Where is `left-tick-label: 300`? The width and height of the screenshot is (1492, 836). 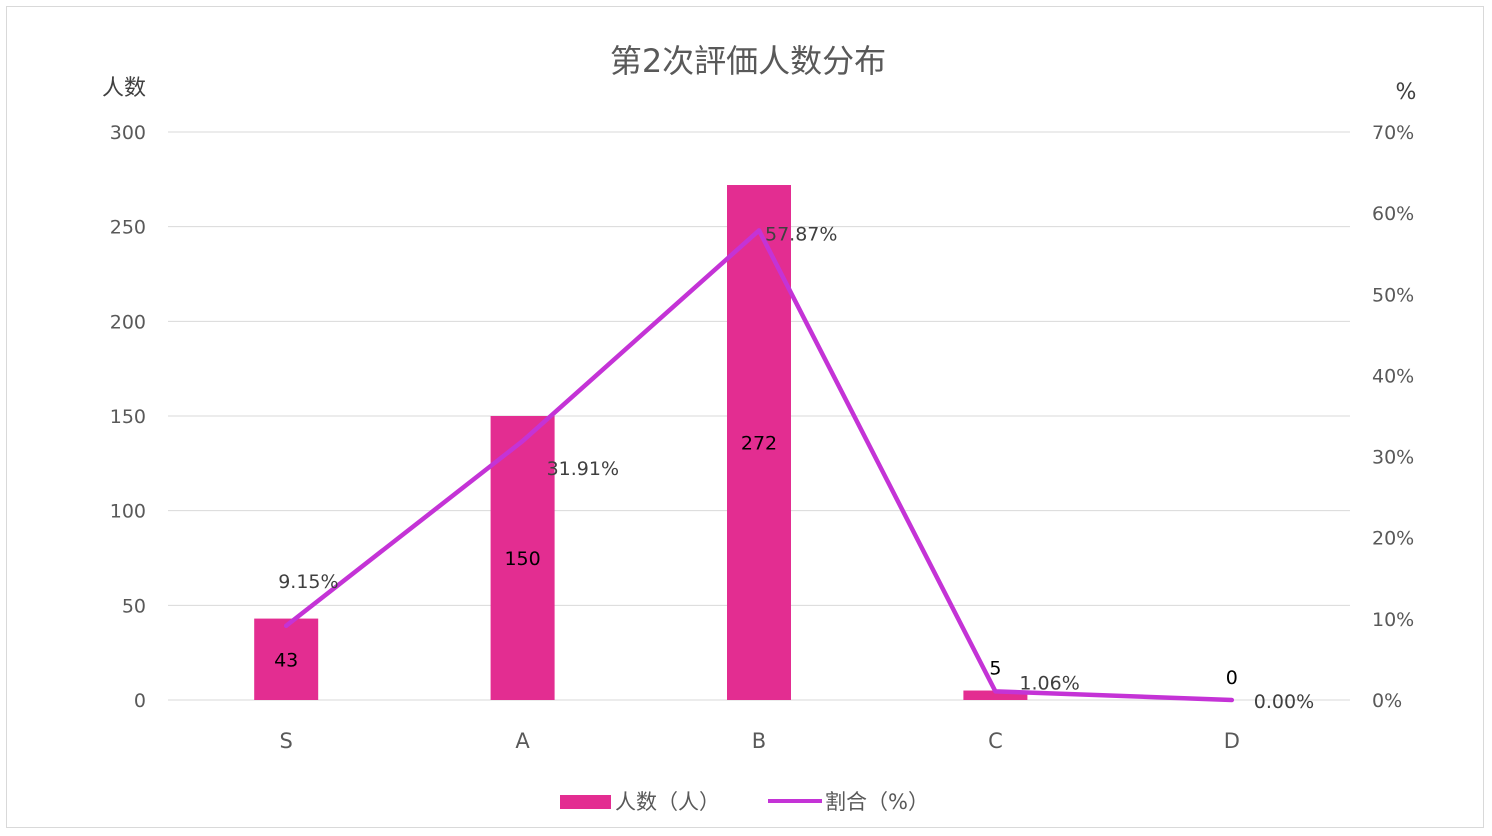
left-tick-label: 300 is located at coordinates (128, 133).